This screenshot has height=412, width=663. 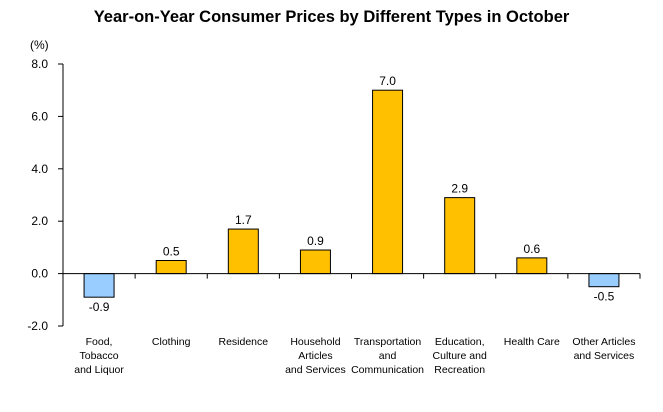 I want to click on data-label: -0.5, so click(x=604, y=297).